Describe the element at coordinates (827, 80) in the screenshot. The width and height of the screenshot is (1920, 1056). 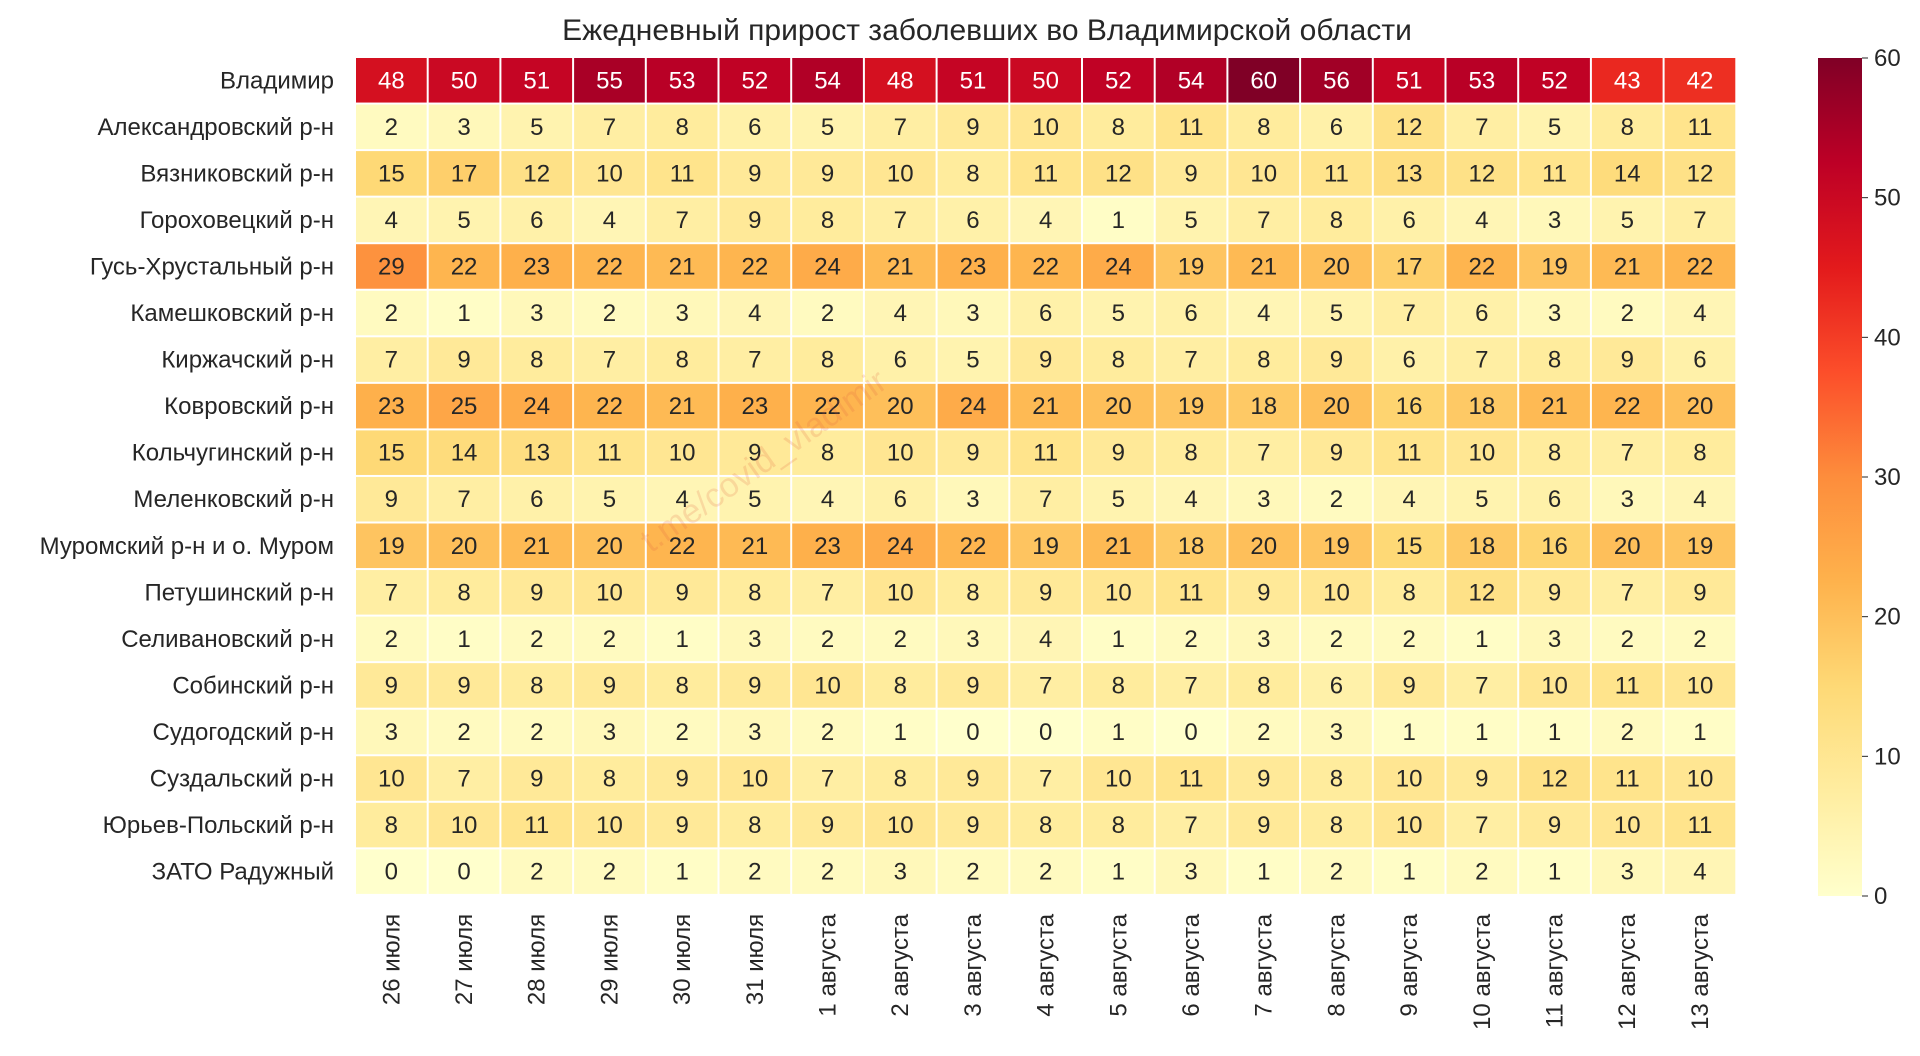
I see `cell-value: 54` at that location.